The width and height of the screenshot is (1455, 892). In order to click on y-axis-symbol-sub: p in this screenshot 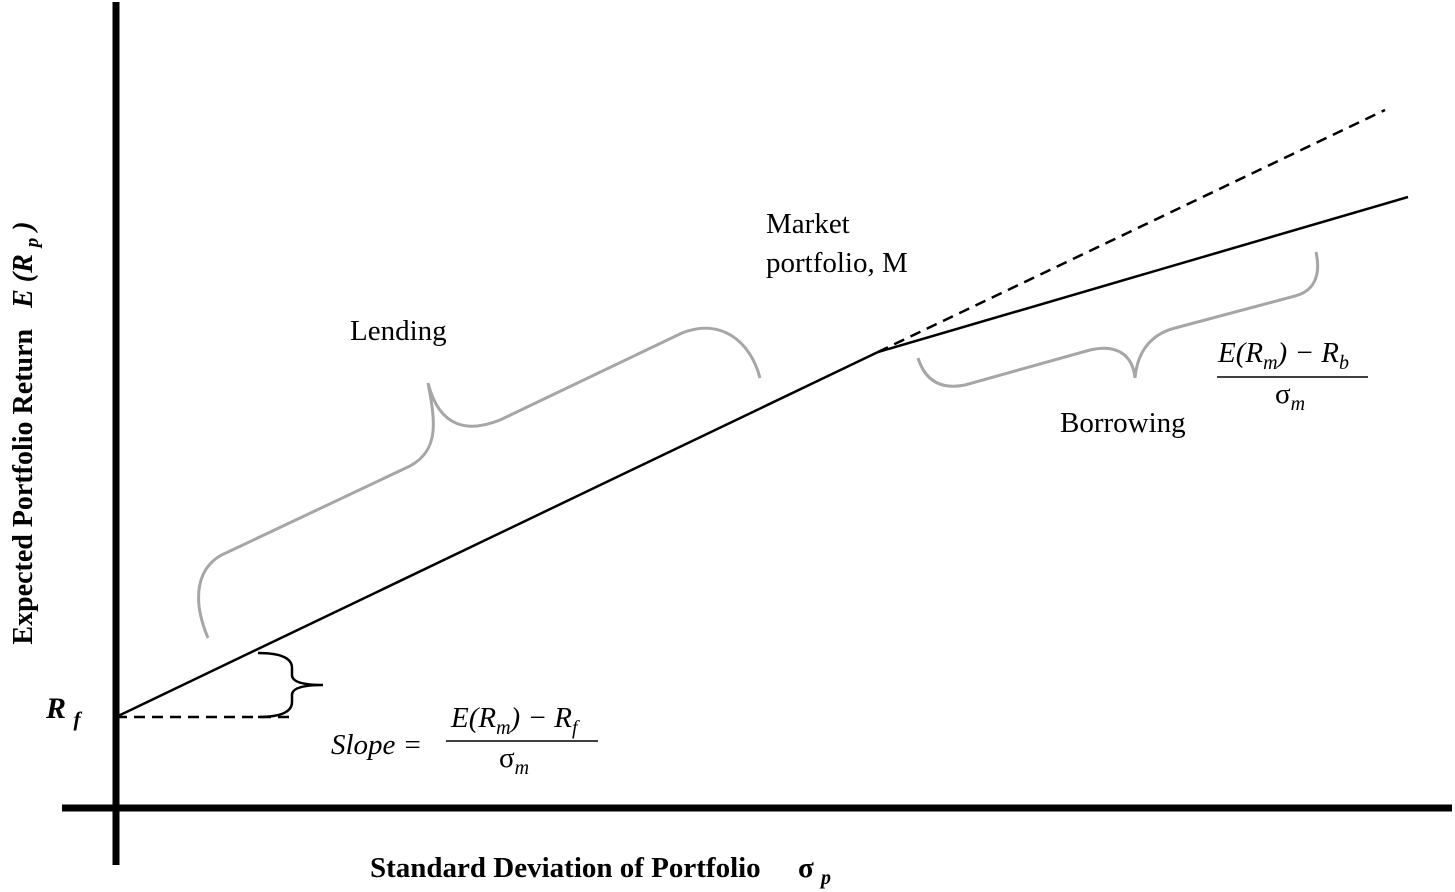, I will do `click(32, 244)`.